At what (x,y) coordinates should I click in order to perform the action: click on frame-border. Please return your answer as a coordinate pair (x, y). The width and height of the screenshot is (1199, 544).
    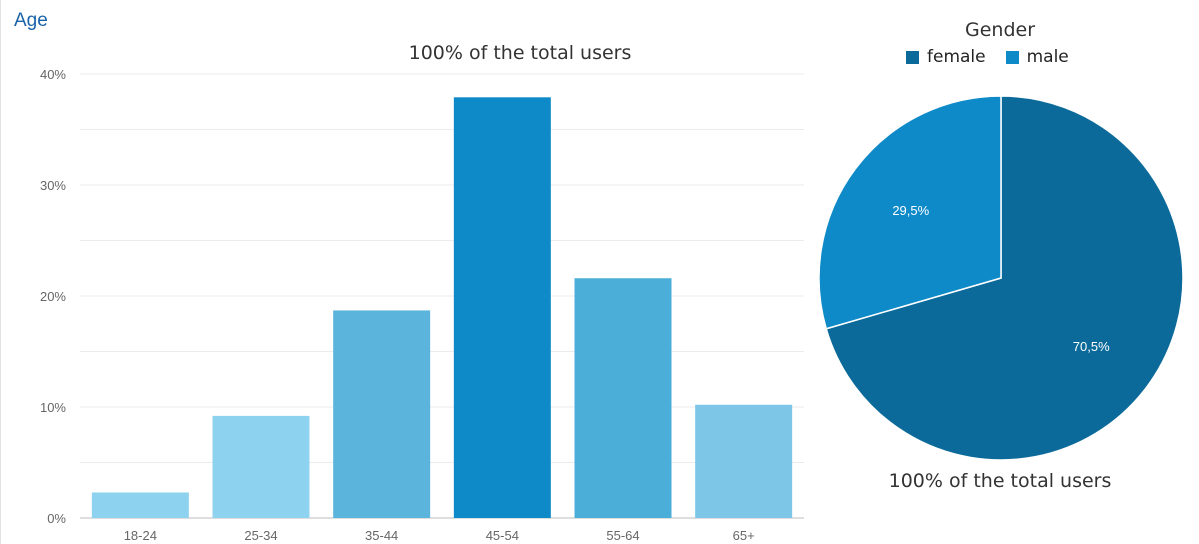
    Looking at the image, I should click on (0, 272).